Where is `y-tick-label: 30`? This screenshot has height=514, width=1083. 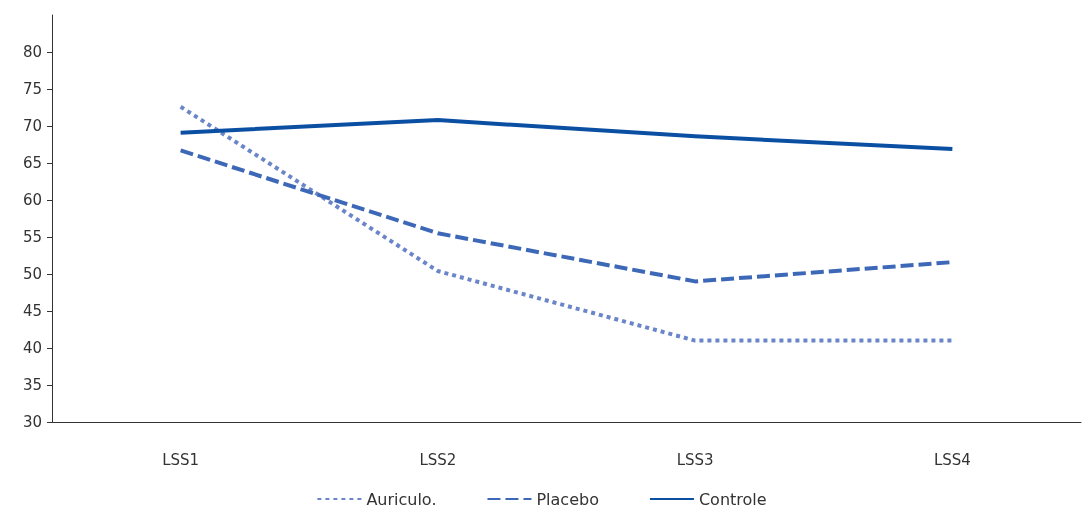
y-tick-label: 30 is located at coordinates (32, 422).